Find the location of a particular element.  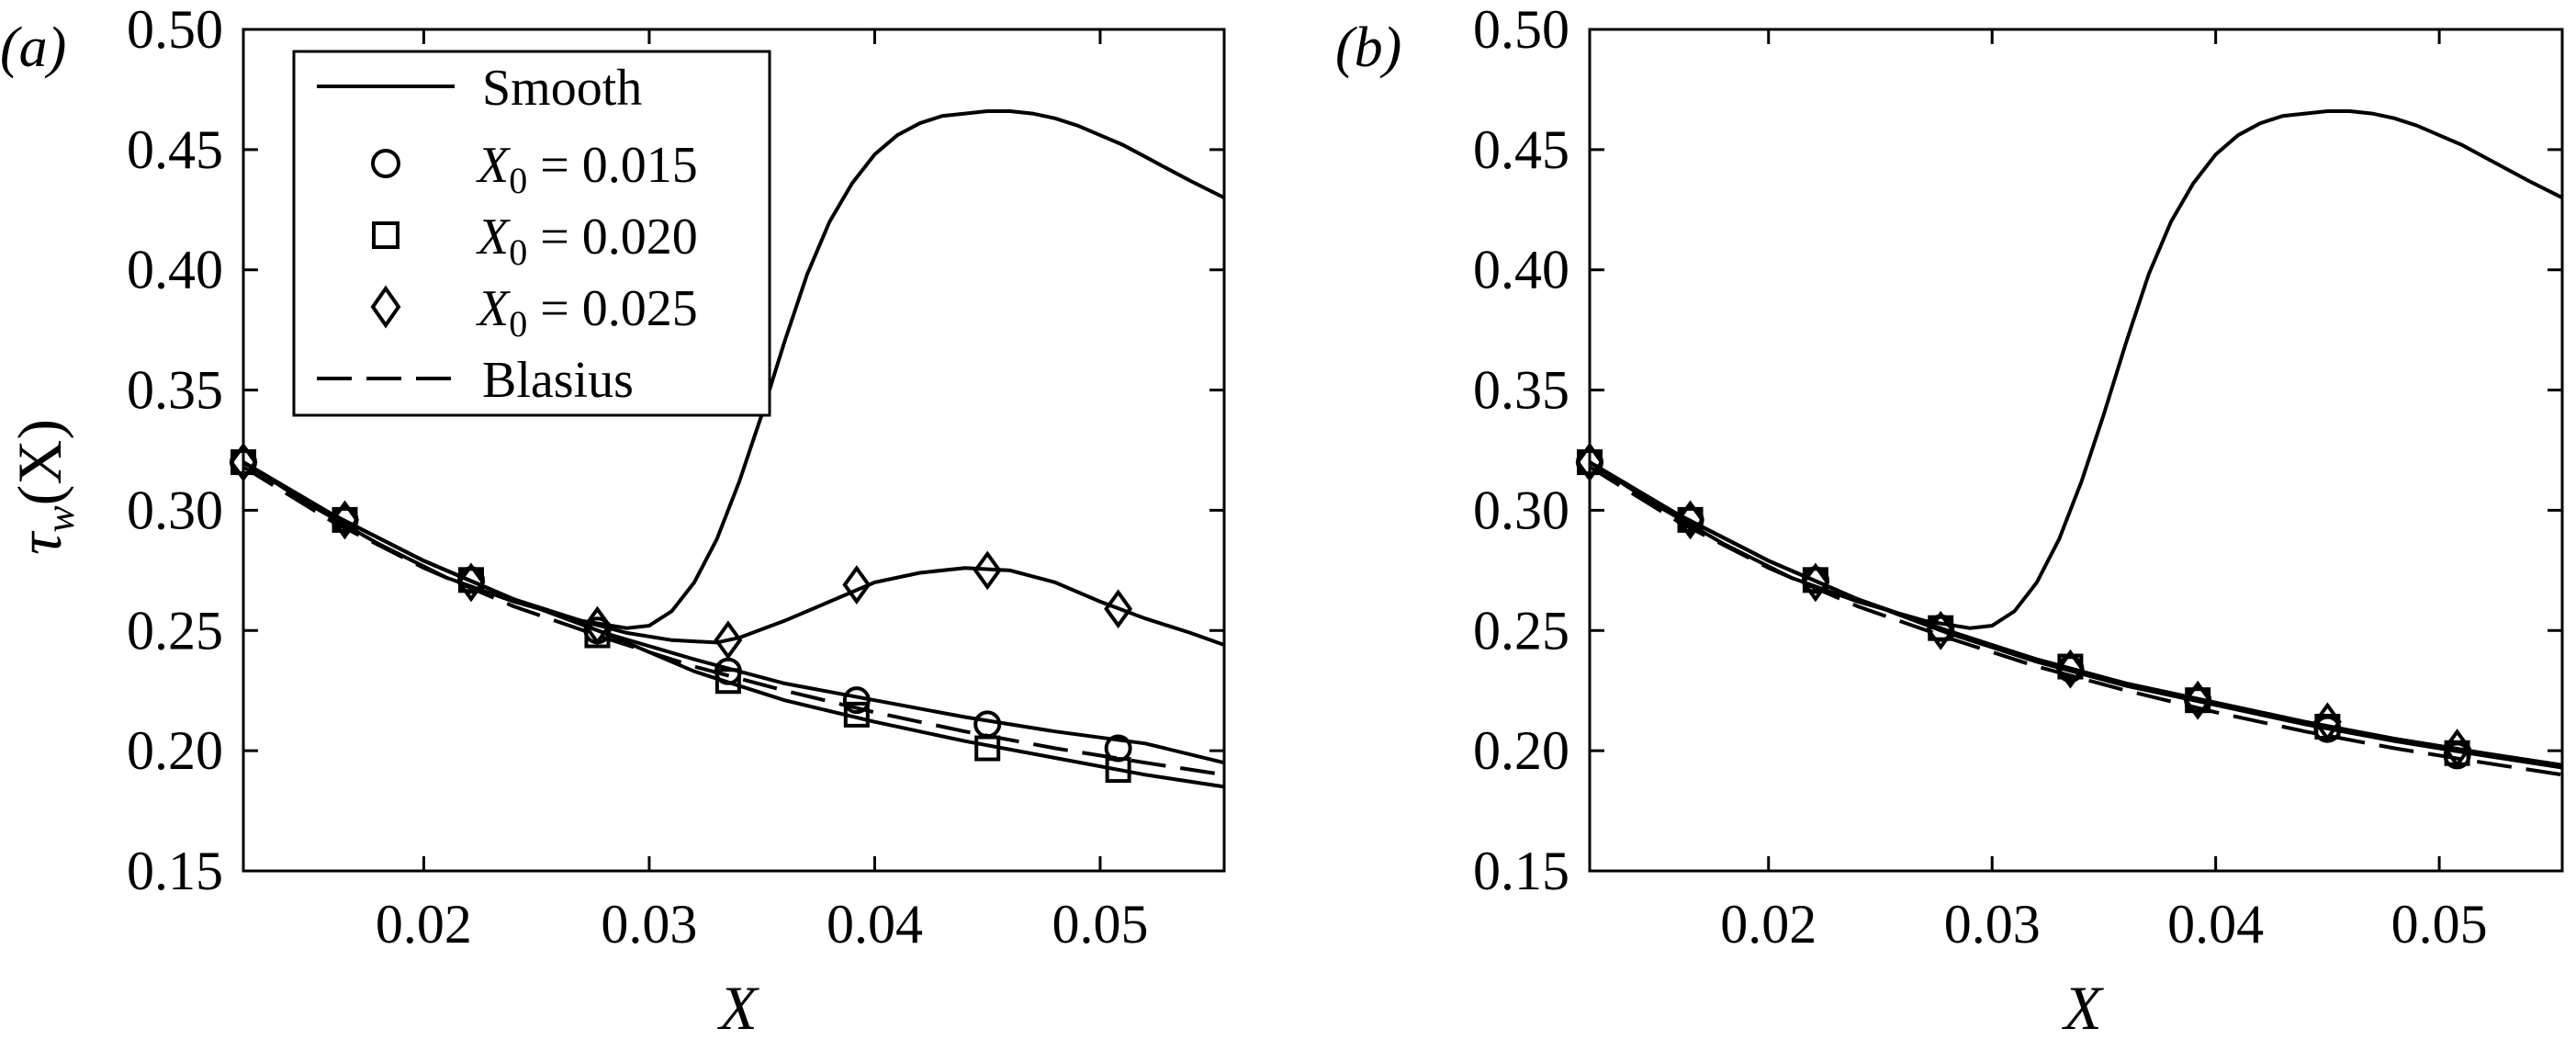

y-axis-label: τw(X) is located at coordinates (44, 487).